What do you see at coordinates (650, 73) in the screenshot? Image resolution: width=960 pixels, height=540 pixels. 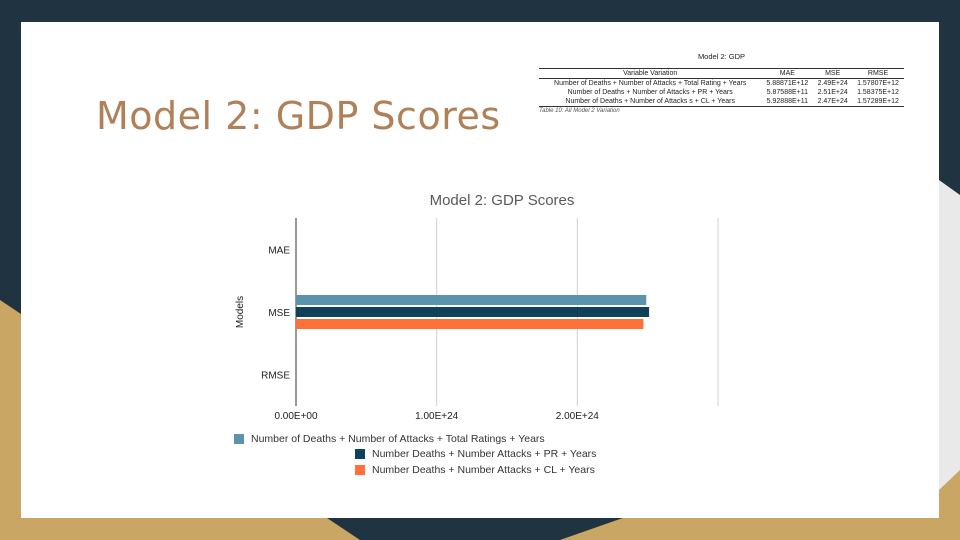 I see `table-header-cell: Variable Variation` at bounding box center [650, 73].